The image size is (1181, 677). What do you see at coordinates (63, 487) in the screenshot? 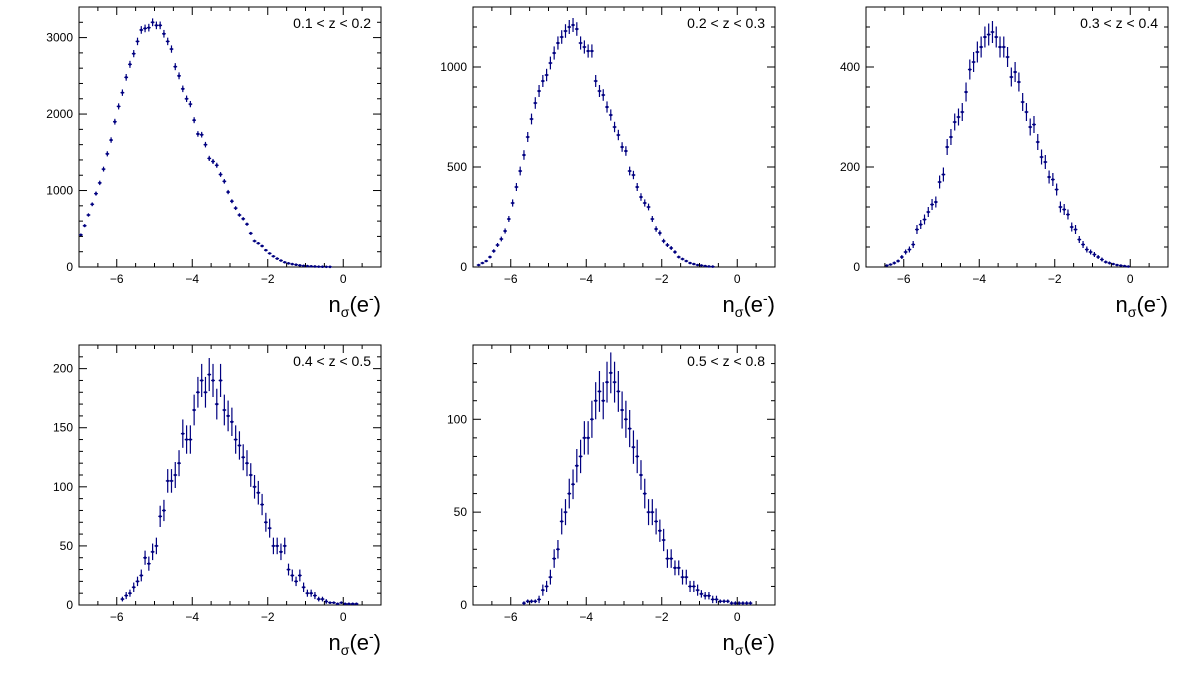
I see `y-tick-label: 100` at bounding box center [63, 487].